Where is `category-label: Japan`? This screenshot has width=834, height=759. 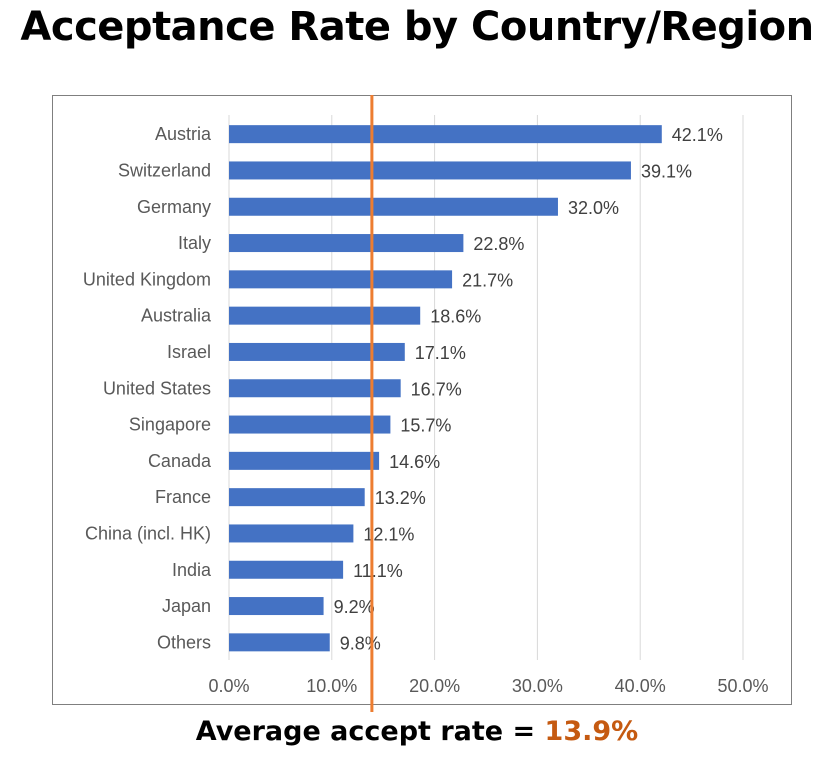 category-label: Japan is located at coordinates (186, 606).